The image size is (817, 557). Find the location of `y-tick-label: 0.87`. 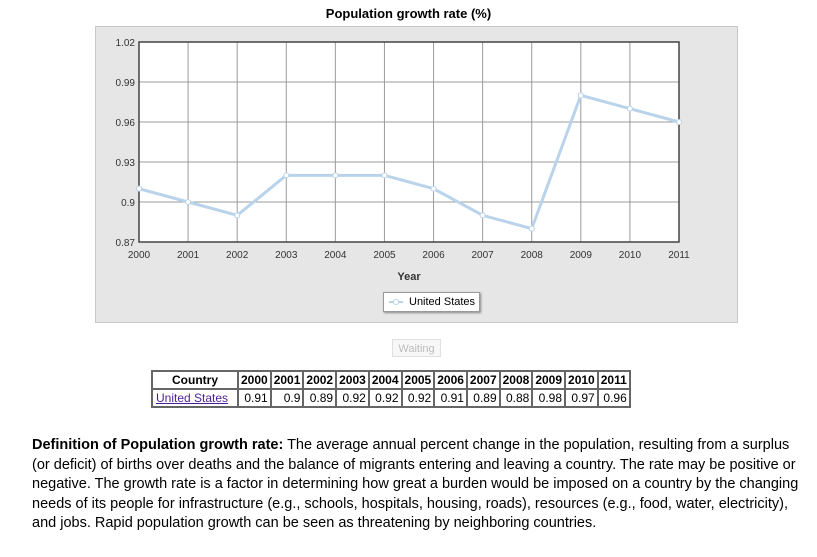

y-tick-label: 0.87 is located at coordinates (126, 243).